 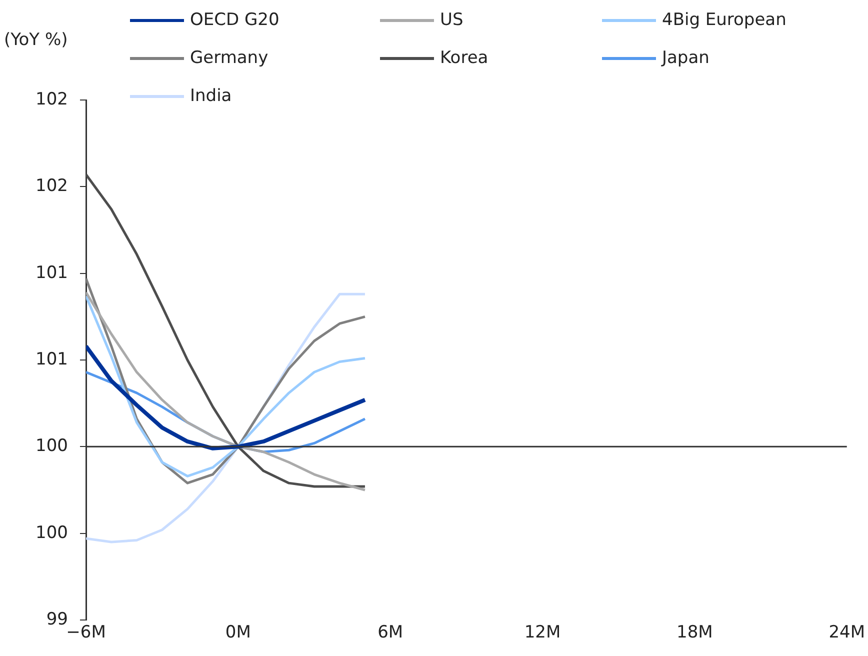 What do you see at coordinates (724, 20) in the screenshot?
I see `legend-label: 4Big European` at bounding box center [724, 20].